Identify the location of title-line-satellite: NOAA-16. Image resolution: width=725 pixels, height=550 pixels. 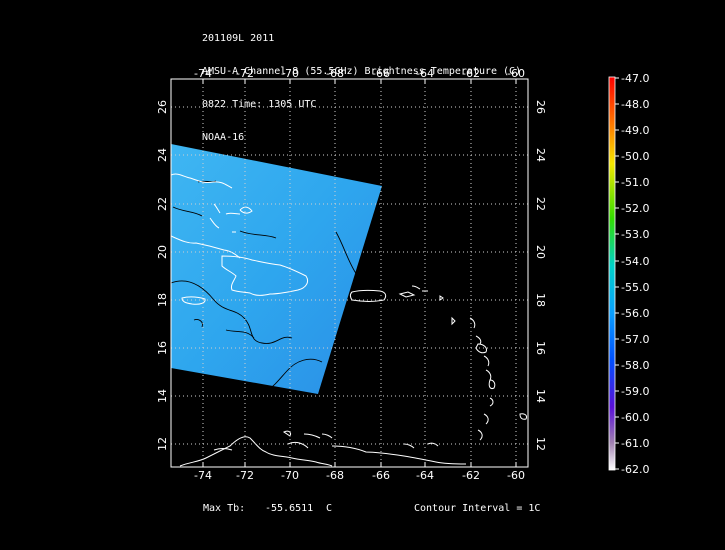
(223, 137).